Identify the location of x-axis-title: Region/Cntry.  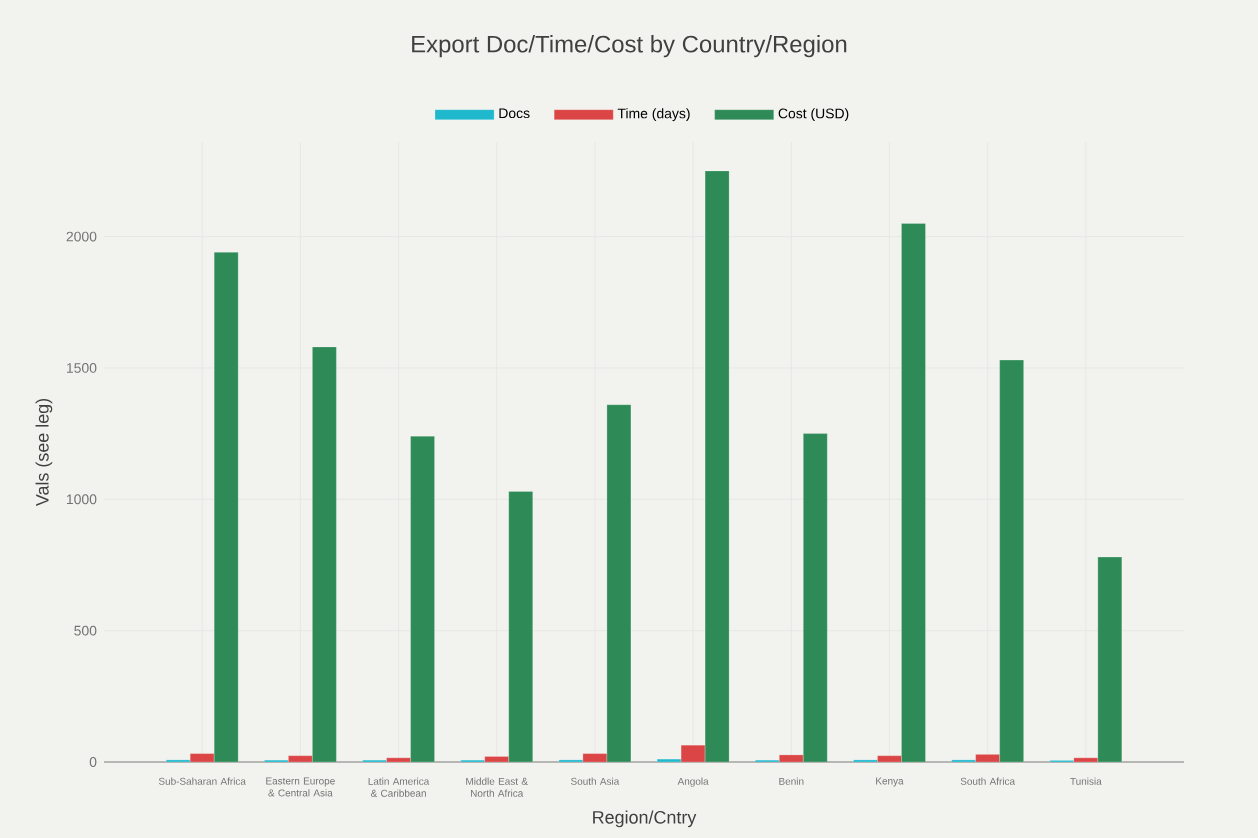
(645, 819).